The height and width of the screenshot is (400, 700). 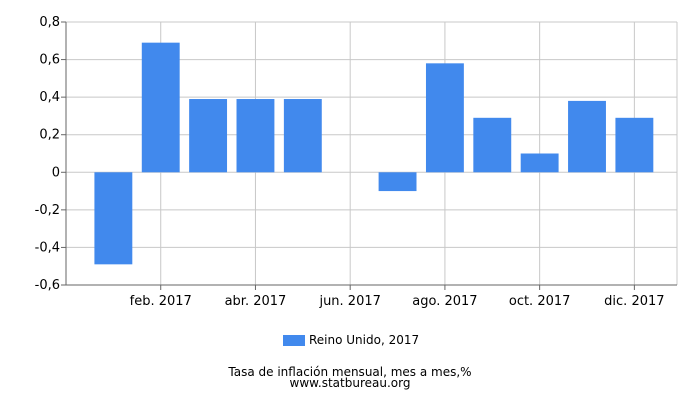 What do you see at coordinates (492, 145) in the screenshot?
I see `bar-sep-2017` at bounding box center [492, 145].